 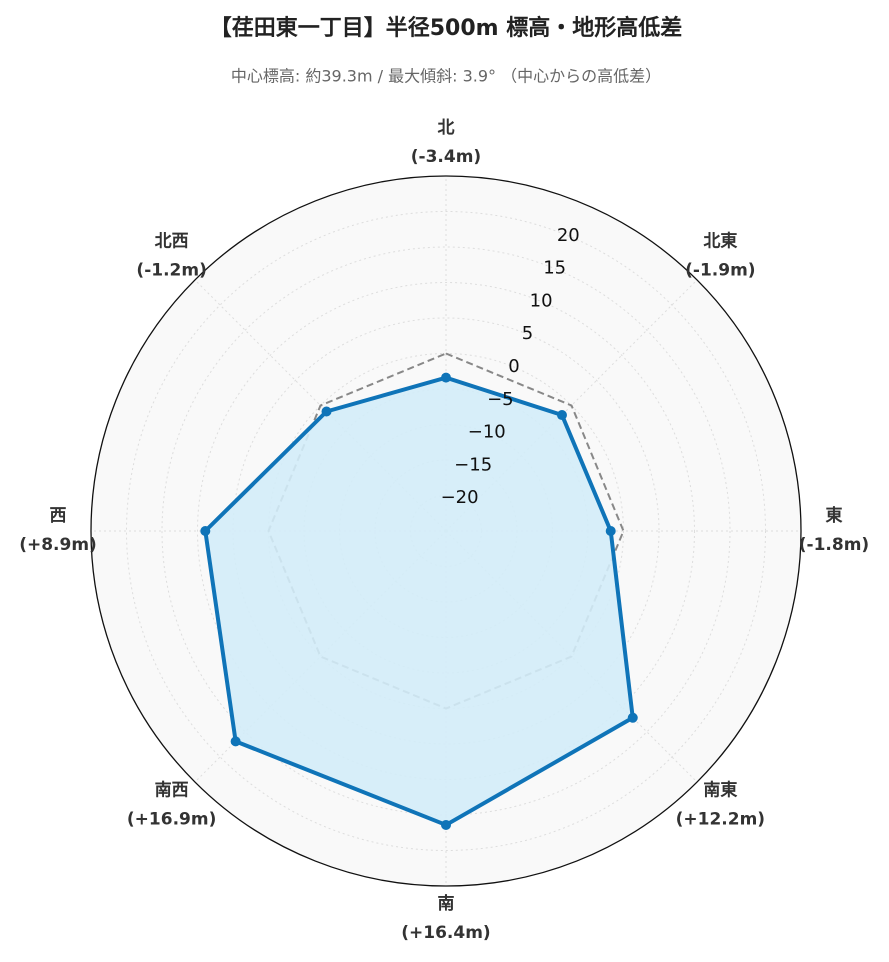 What do you see at coordinates (568, 235) in the screenshot?
I see `r-tick-label: 20` at bounding box center [568, 235].